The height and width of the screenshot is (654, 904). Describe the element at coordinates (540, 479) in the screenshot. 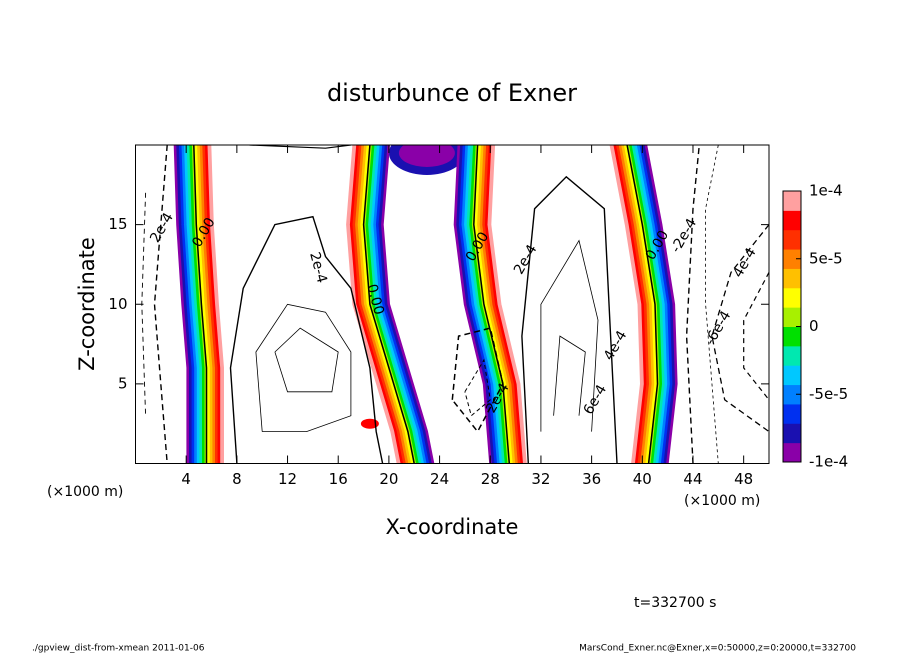

I see `x-tick-label: 32` at that location.